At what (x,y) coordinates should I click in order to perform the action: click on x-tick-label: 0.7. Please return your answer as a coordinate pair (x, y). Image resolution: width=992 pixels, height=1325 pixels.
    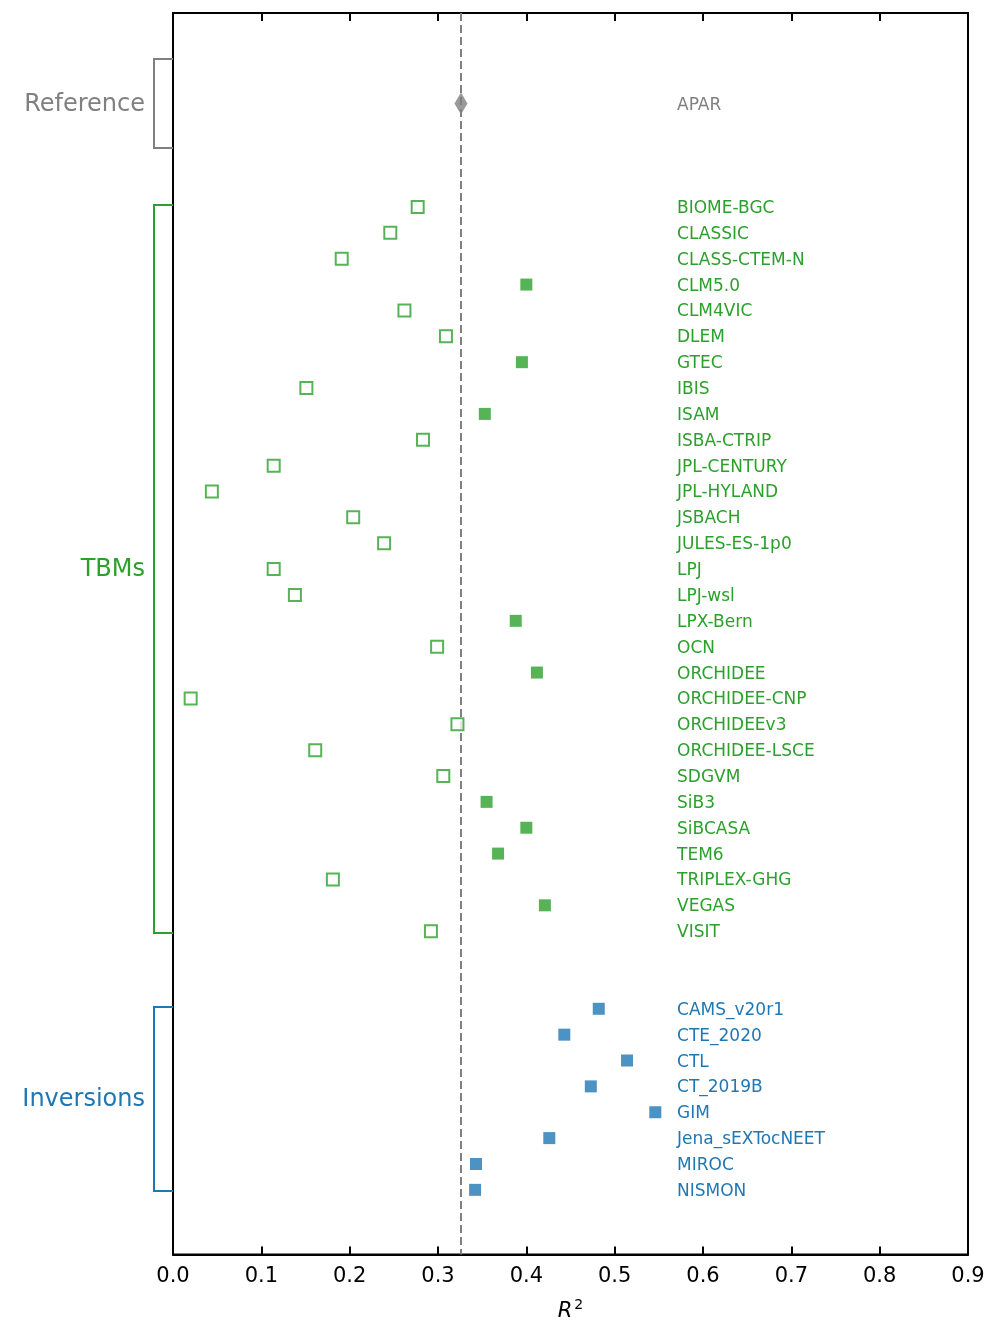
    Looking at the image, I should click on (791, 1275).